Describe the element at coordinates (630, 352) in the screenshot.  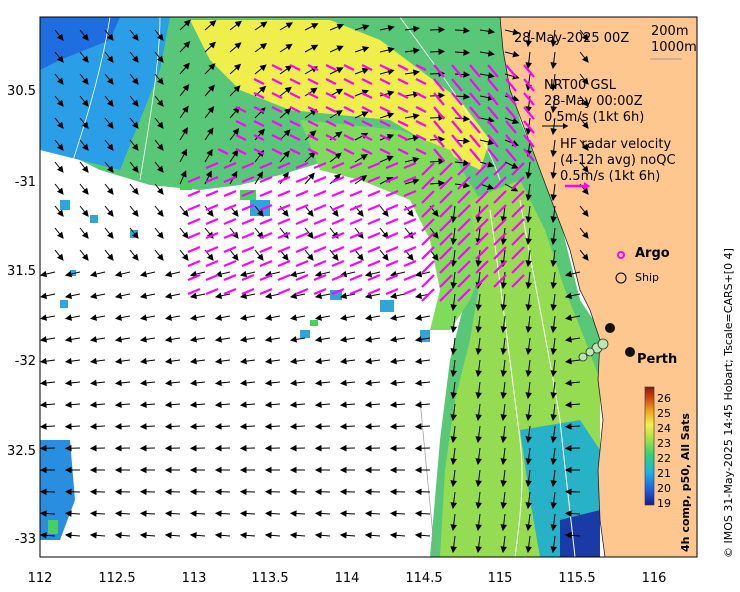
I see `perth-marker` at that location.